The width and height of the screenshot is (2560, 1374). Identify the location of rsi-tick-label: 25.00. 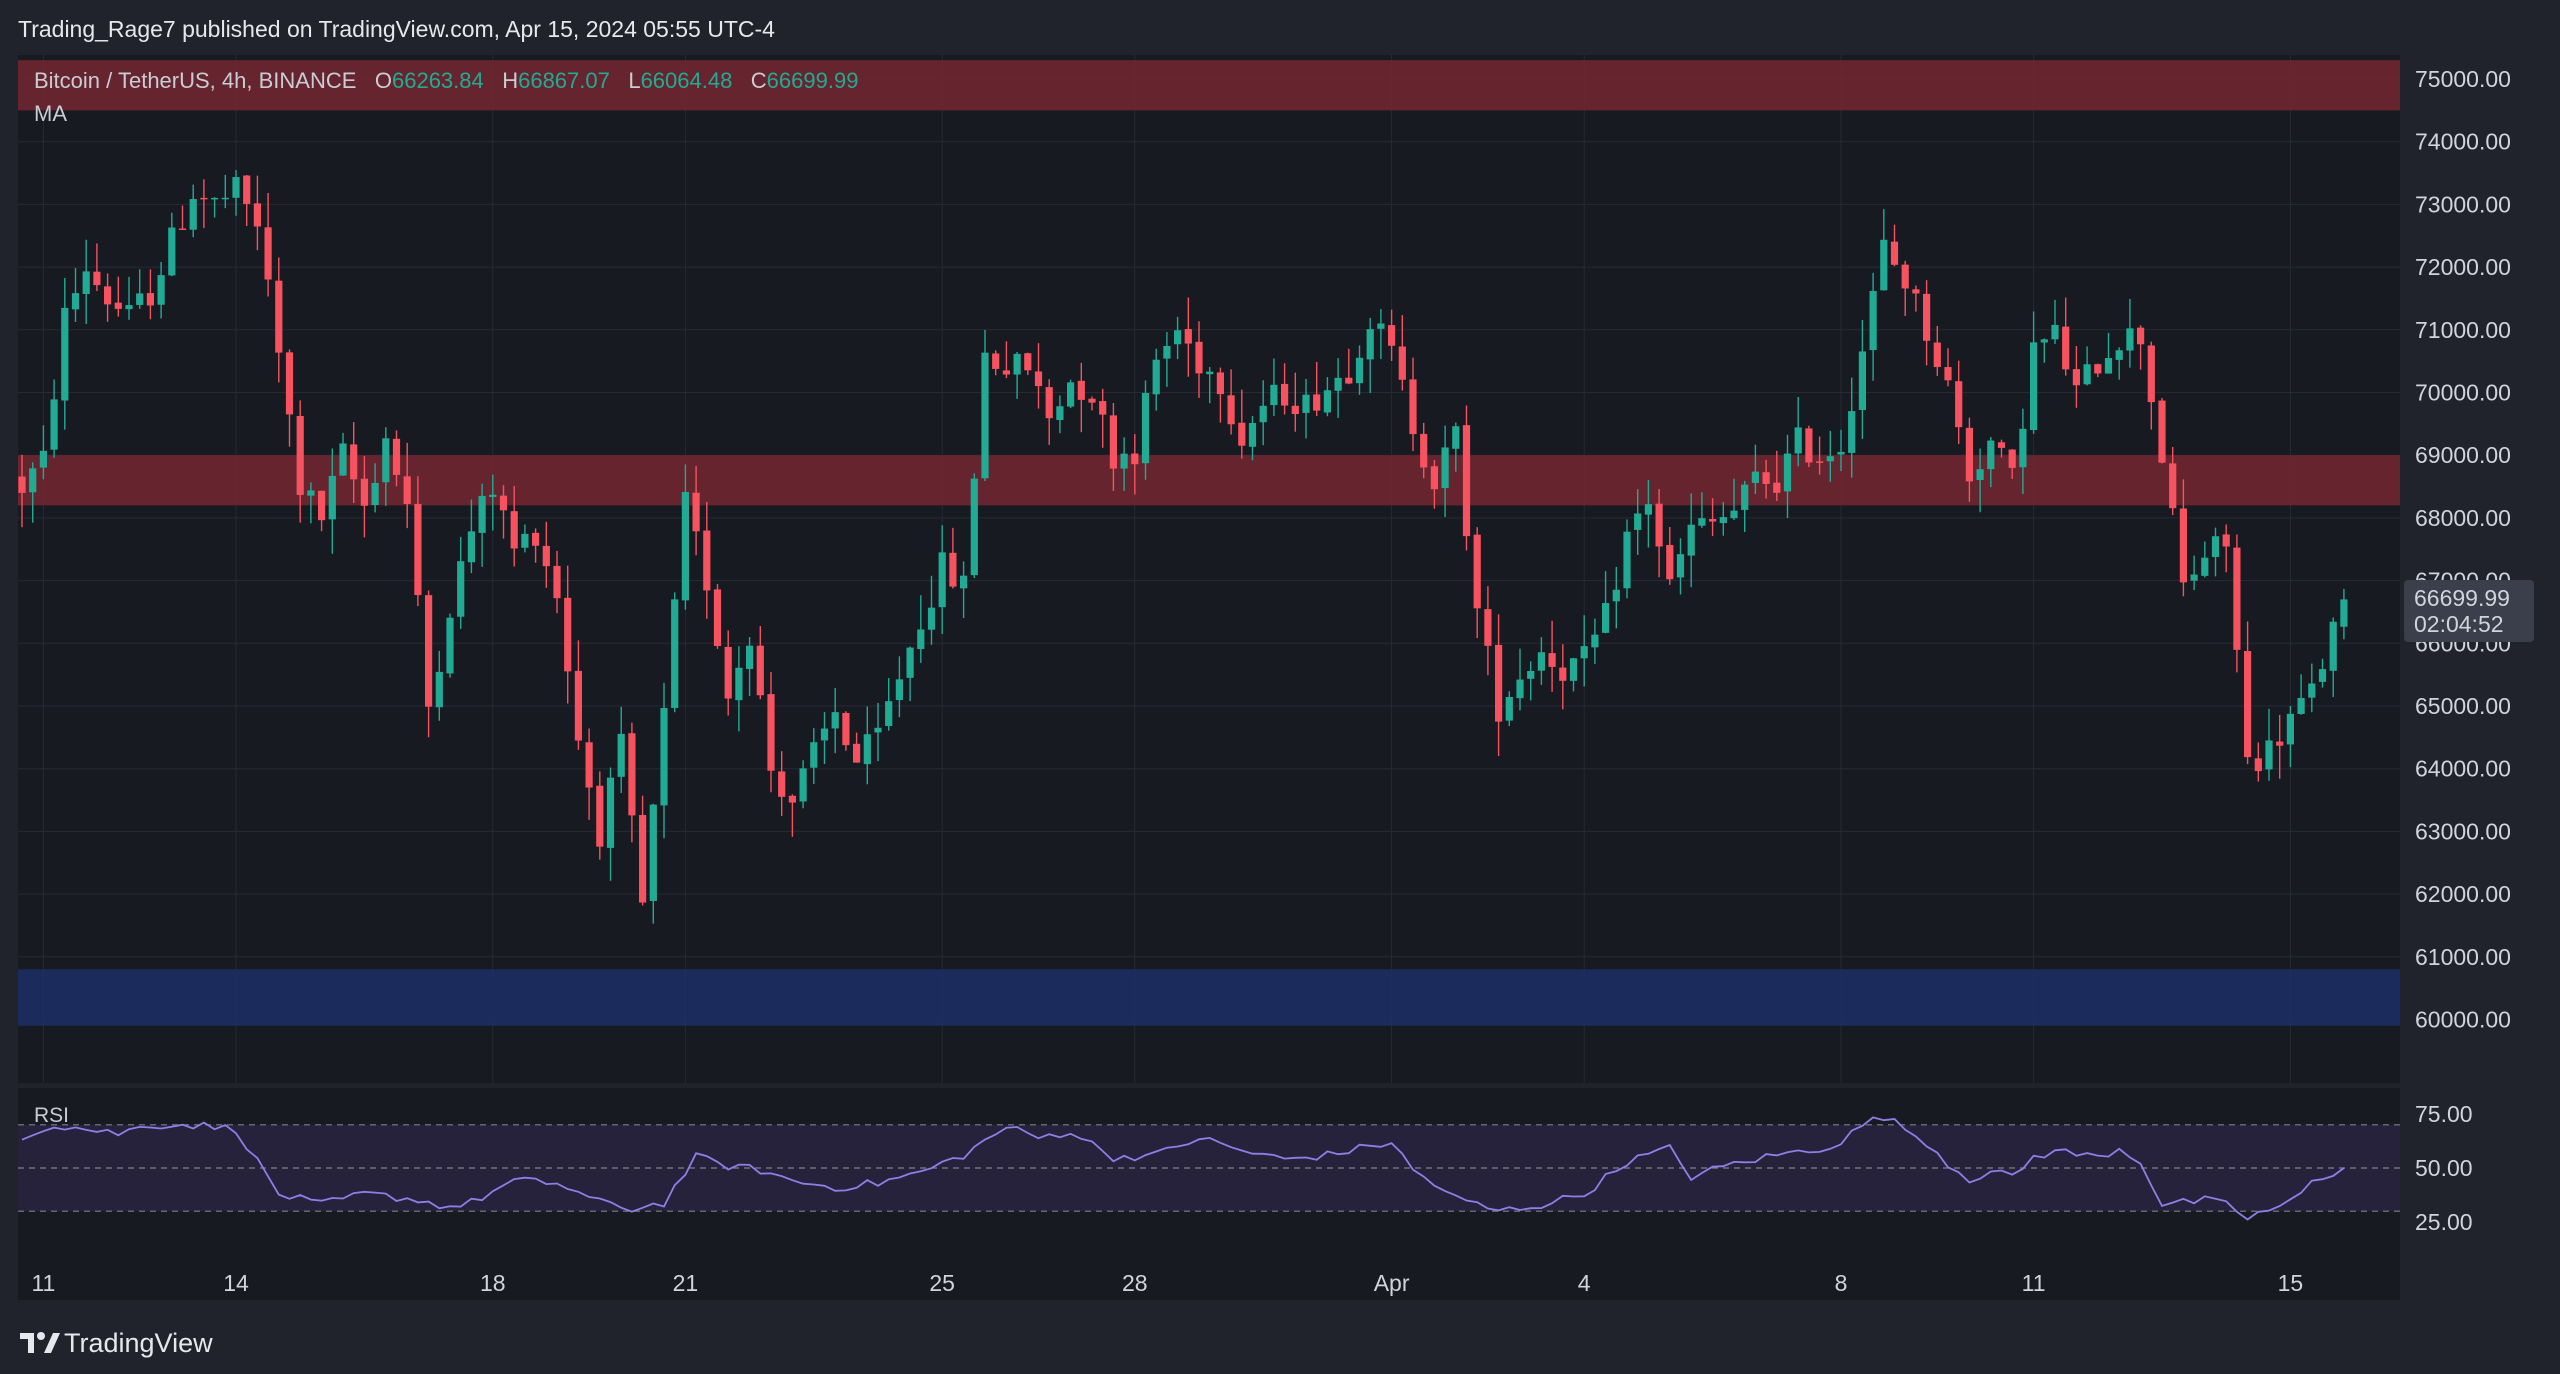
(2444, 1222).